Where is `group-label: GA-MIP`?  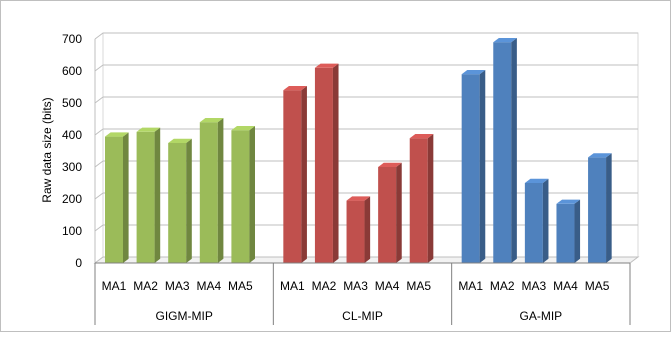
group-label: GA-MIP is located at coordinates (540, 316).